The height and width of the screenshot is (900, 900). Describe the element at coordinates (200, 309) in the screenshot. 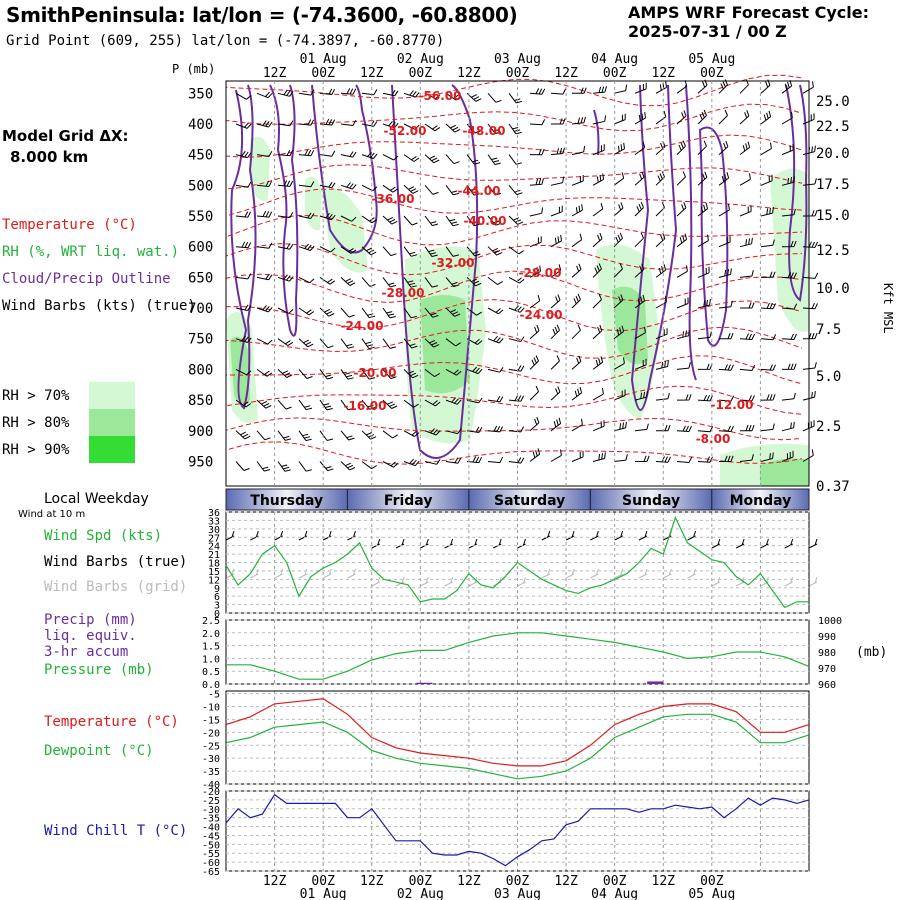

I see `pressure-tick-label: 700` at that location.